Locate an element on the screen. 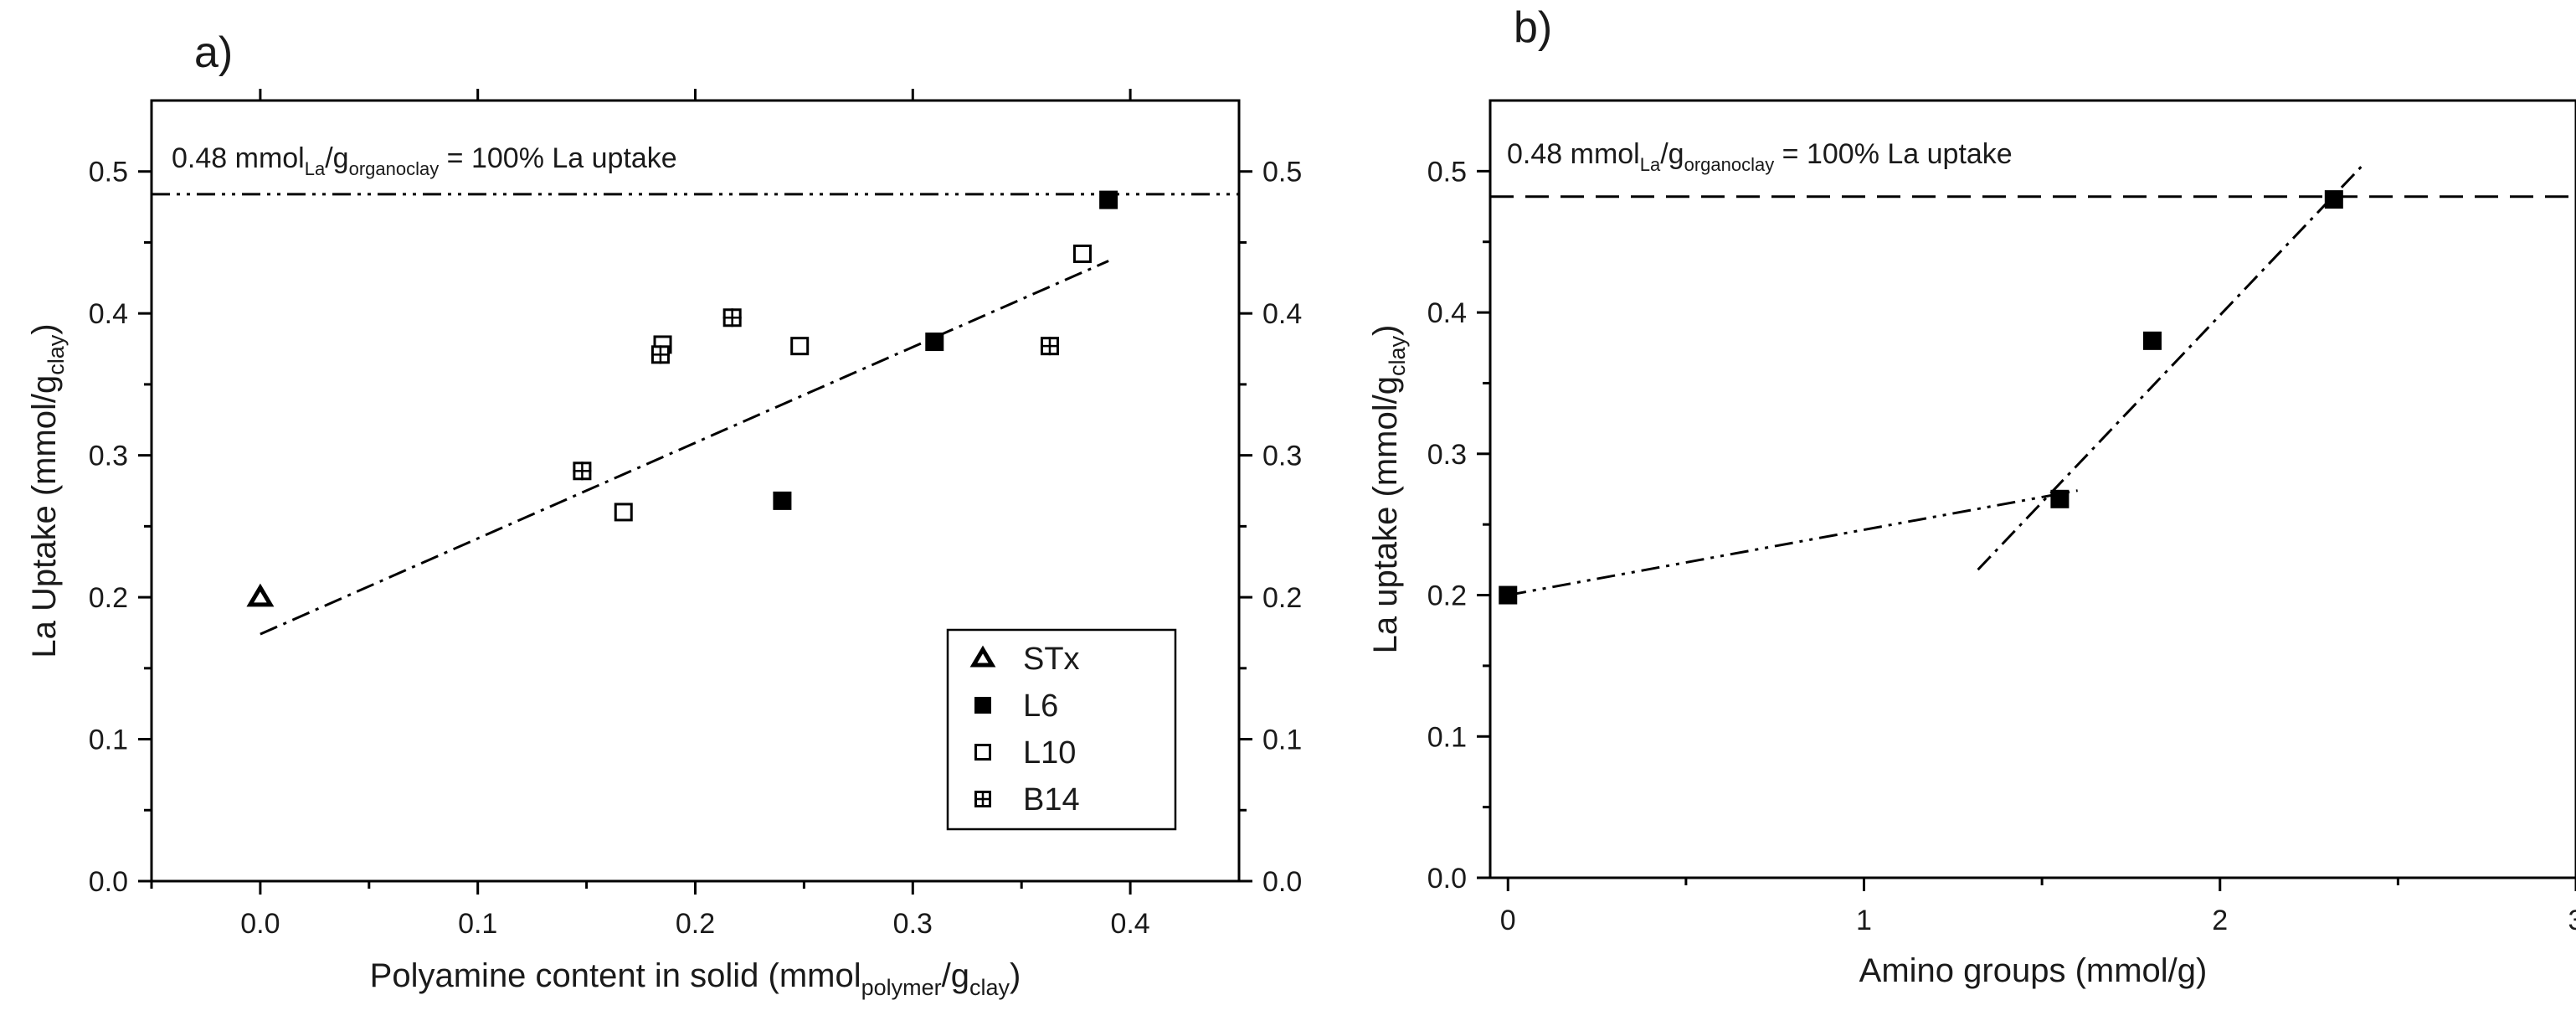  panel-label: a) is located at coordinates (213, 52).